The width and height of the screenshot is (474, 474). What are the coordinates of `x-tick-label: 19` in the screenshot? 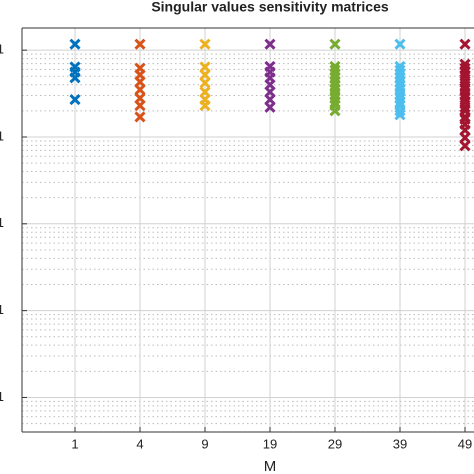 It's located at (270, 443).